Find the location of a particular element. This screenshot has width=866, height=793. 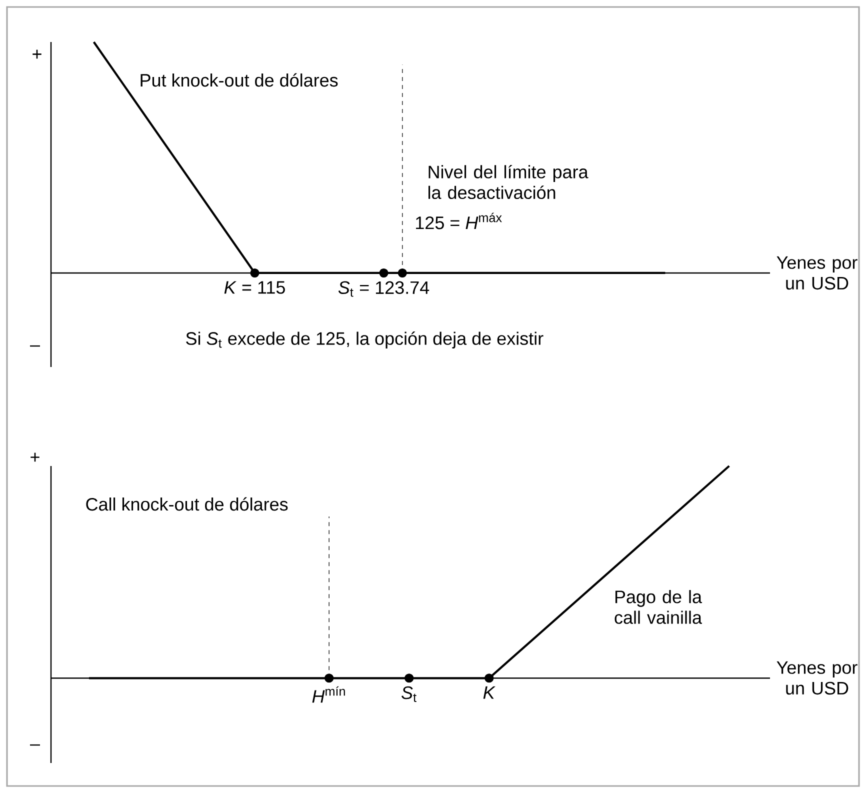

x-tick-label: S$_{t}$ is located at coordinates (409, 694).